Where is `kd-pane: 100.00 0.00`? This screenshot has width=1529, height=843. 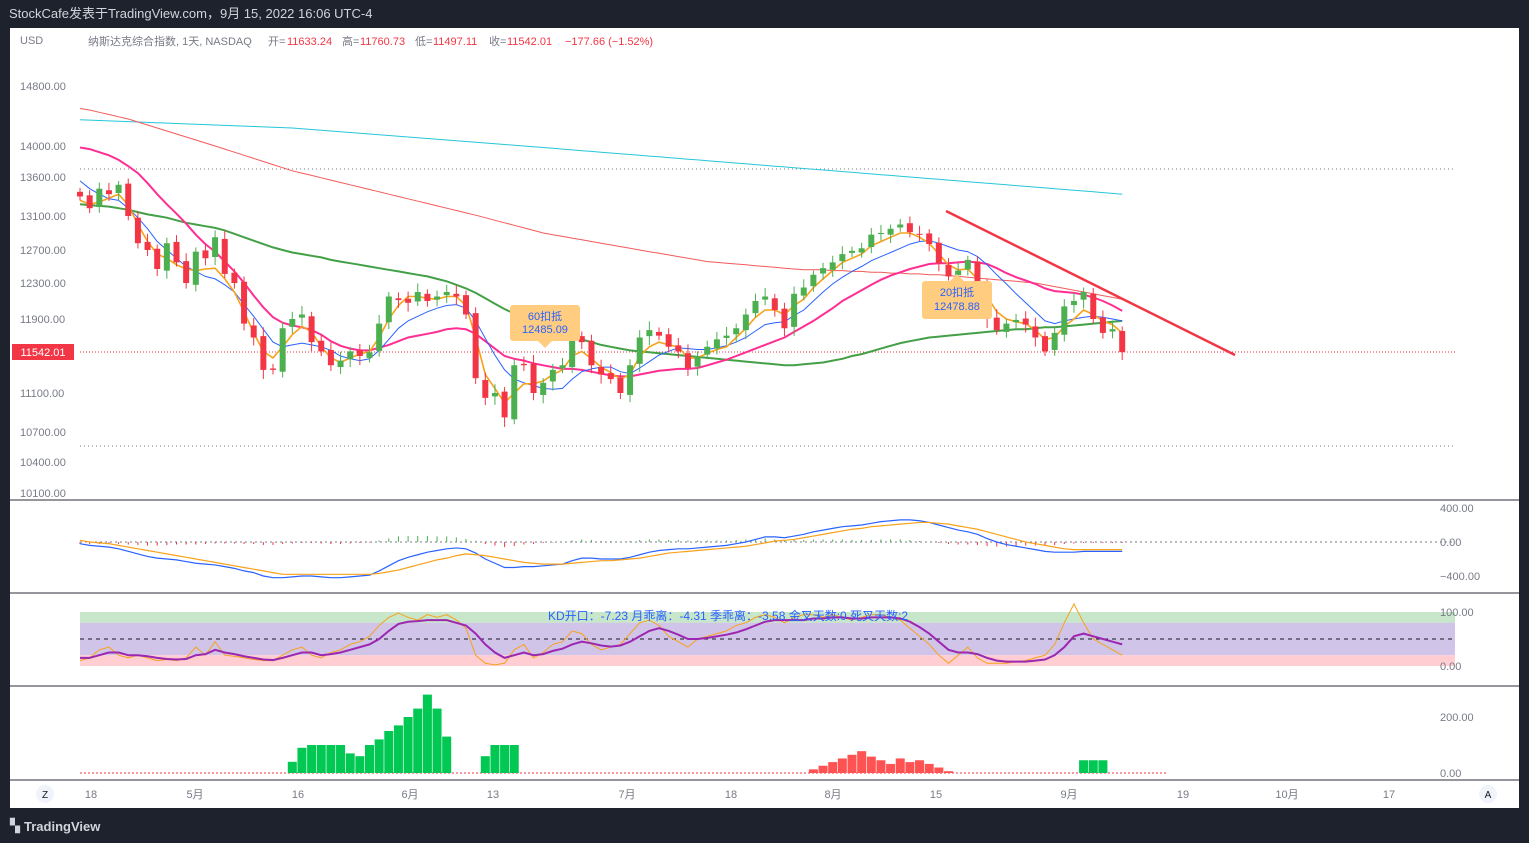 kd-pane: 100.00 0.00 is located at coordinates (776, 637).